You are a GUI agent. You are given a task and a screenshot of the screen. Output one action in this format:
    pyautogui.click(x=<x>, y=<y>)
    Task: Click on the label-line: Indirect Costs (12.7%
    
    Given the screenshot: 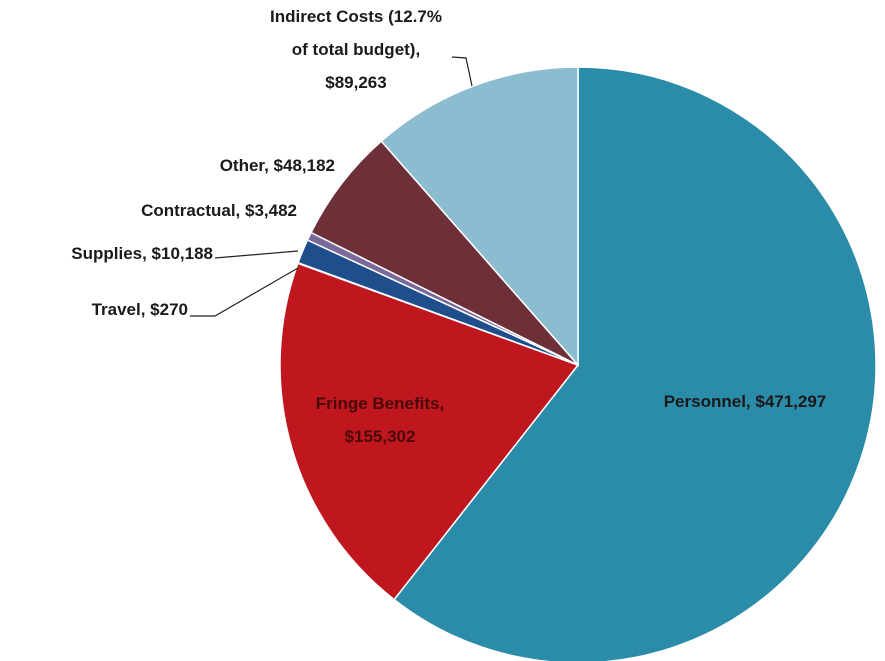 What is the action you would take?
    pyautogui.click(x=356, y=16)
    